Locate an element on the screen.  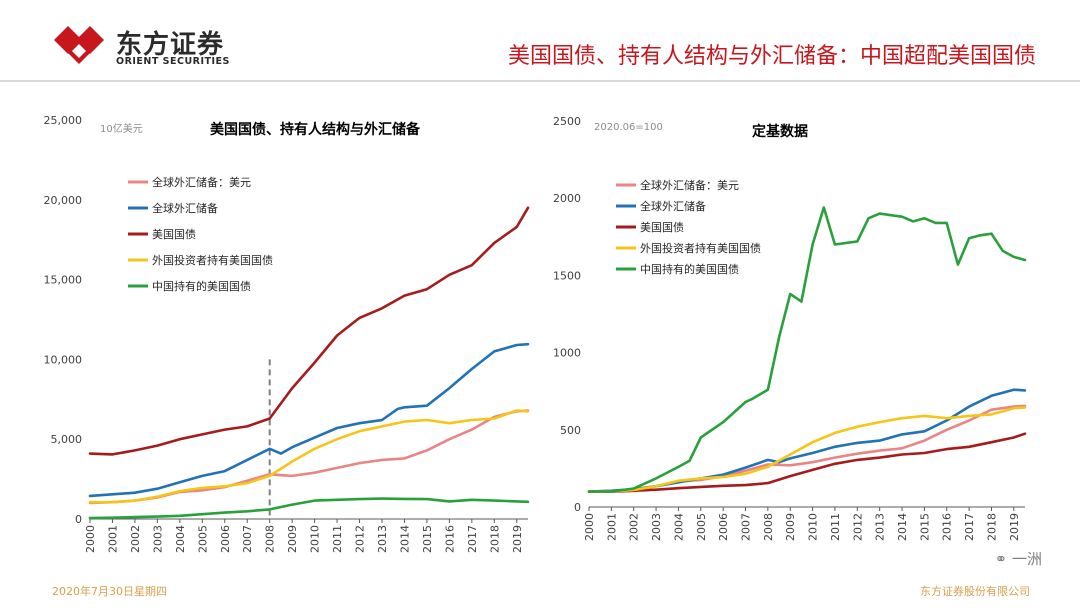
y-tick-label: 10,000 is located at coordinates (63, 359).